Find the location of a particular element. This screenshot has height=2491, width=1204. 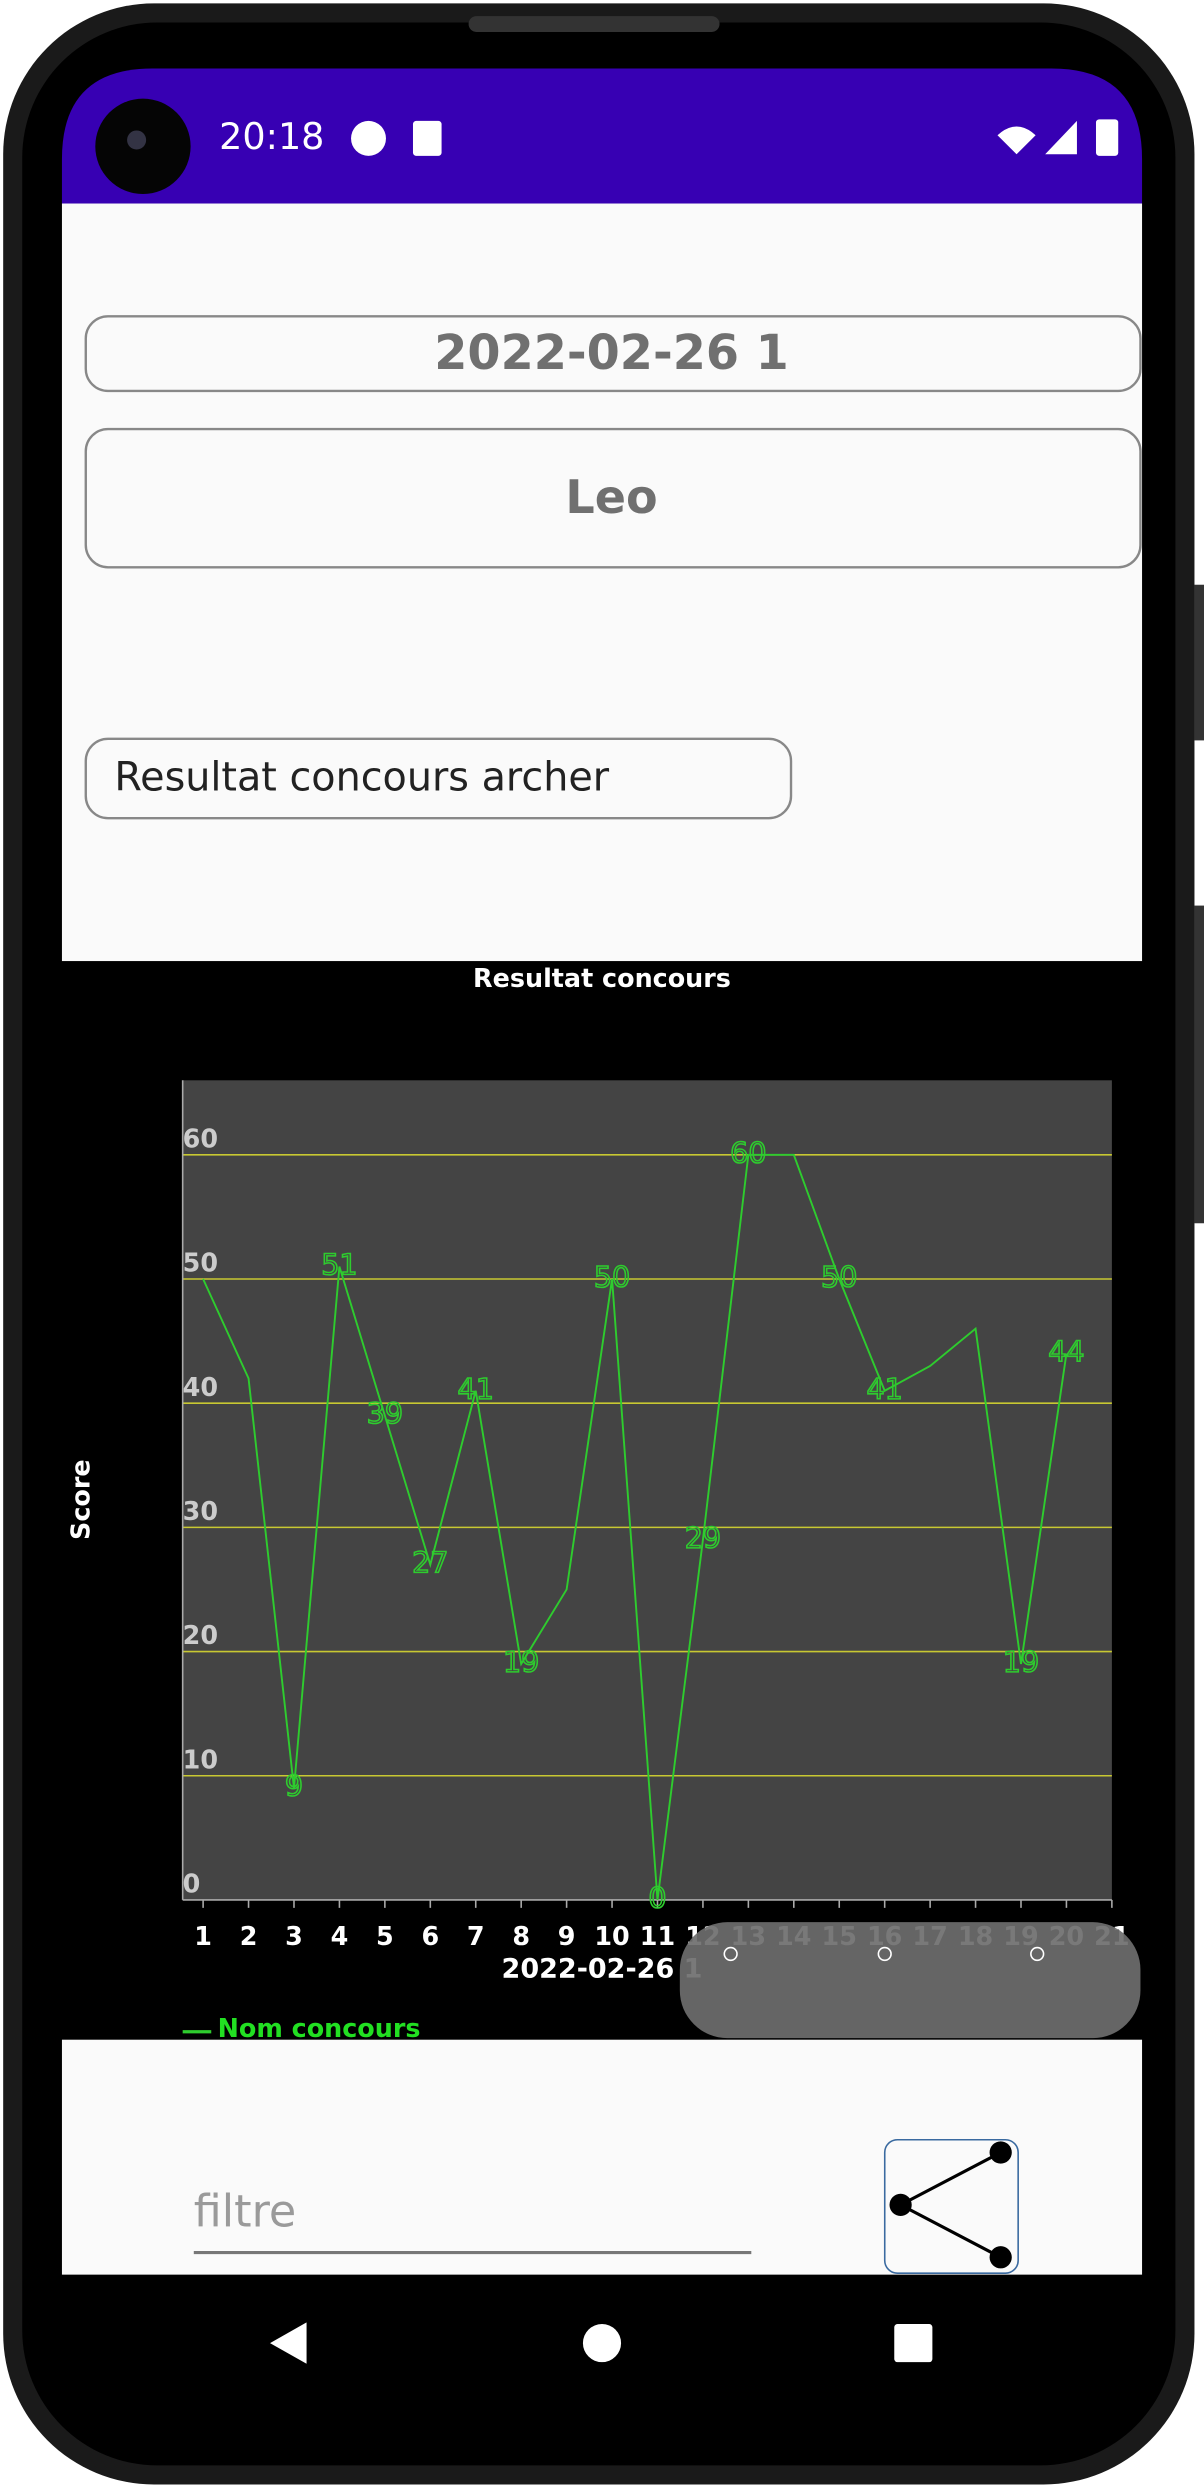

y-tick-label: 40 is located at coordinates (200, 1387).